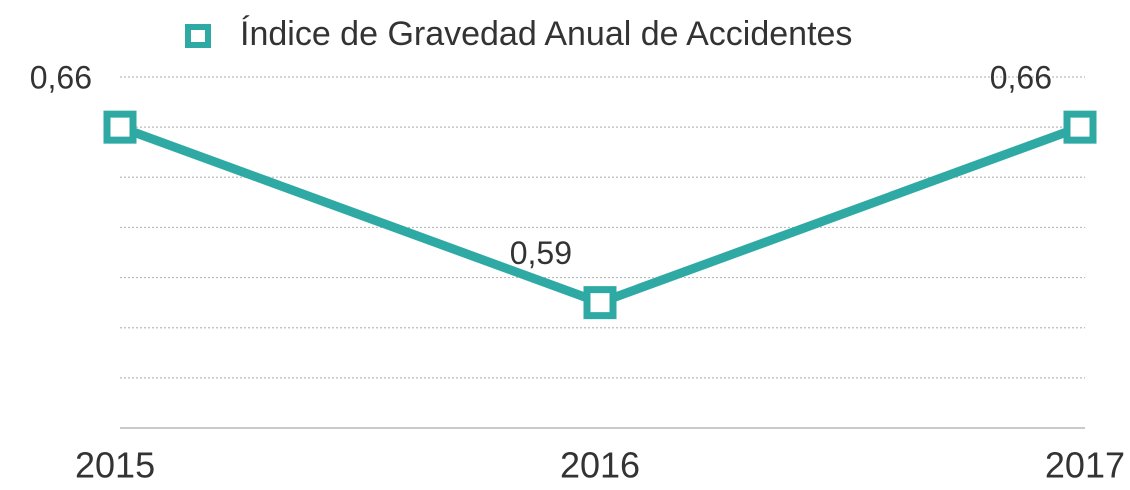  Describe the element at coordinates (198, 36) in the screenshot. I see `legend-marker` at that location.